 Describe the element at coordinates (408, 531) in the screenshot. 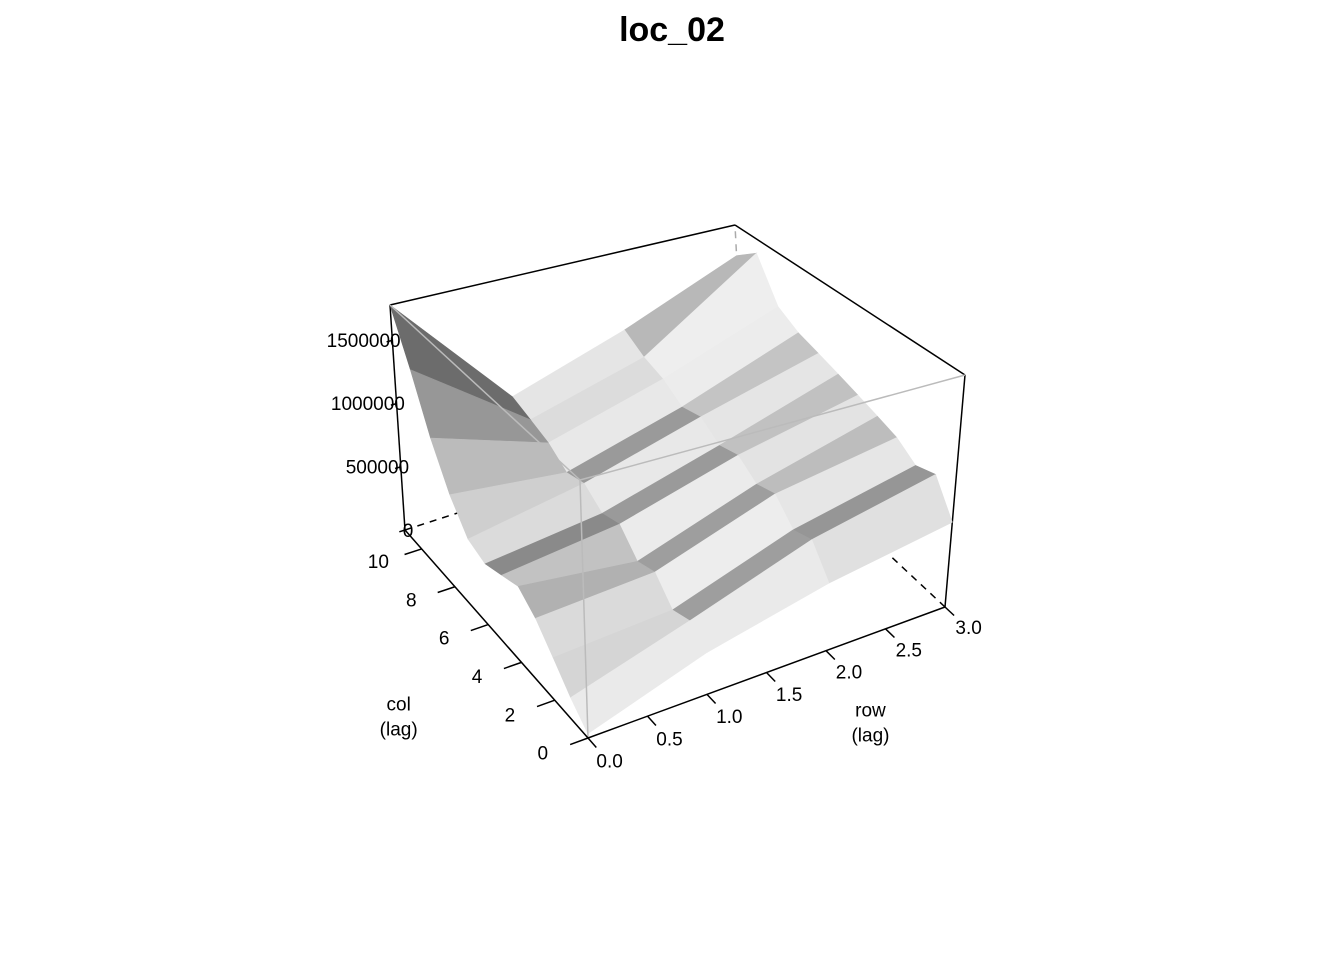

I see `z-tick-label: 0` at that location.